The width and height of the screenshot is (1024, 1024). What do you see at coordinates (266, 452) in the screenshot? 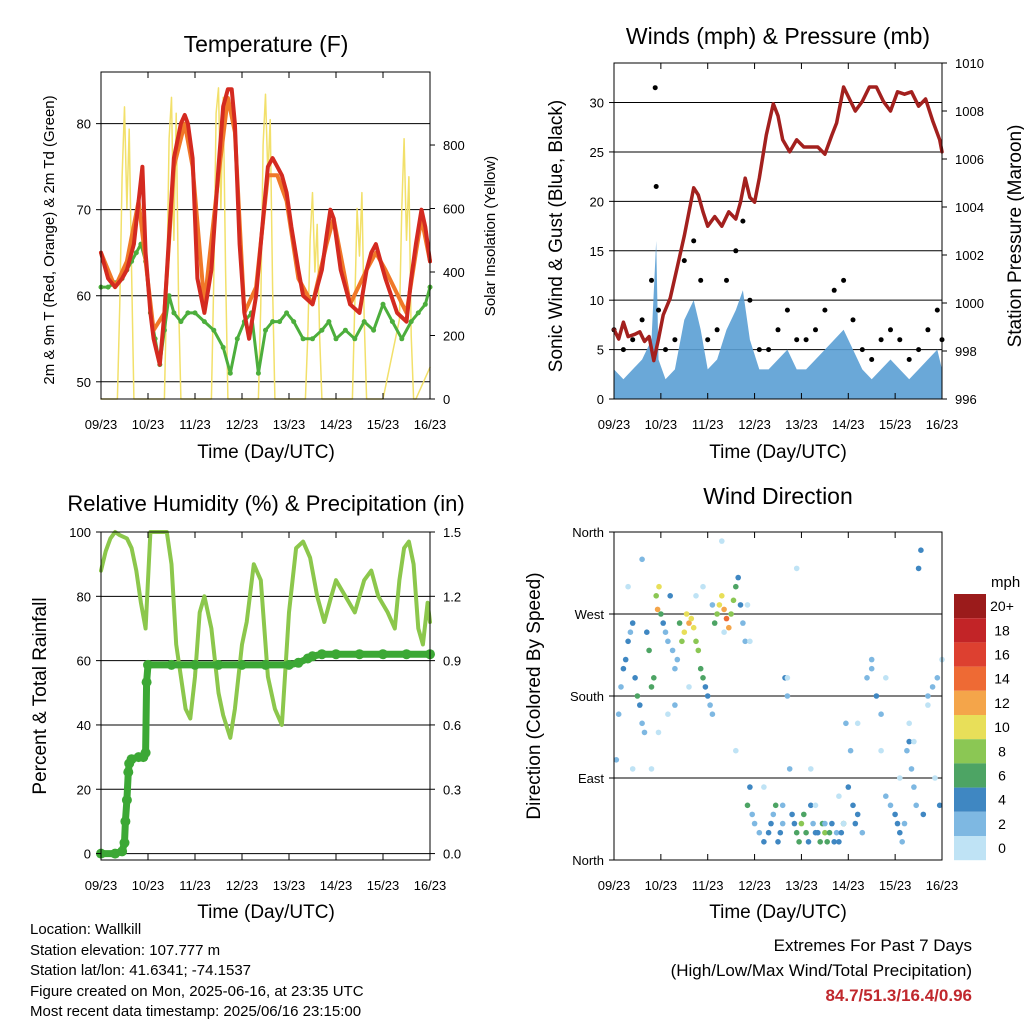
I see `temperature-x-axis-label: Time (Day/UTC)` at bounding box center [266, 452].